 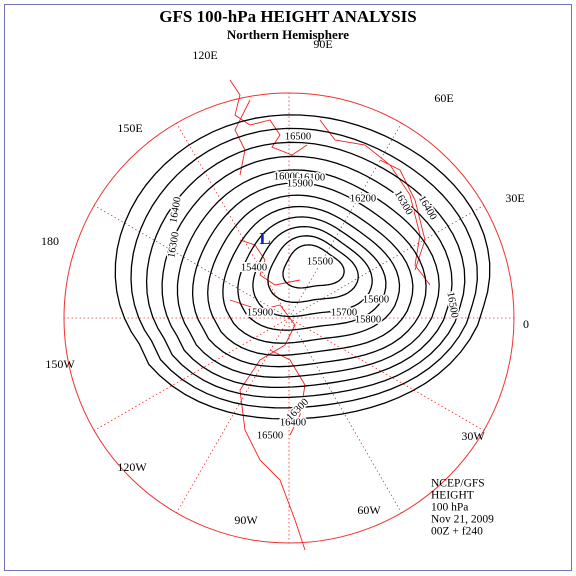 What do you see at coordinates (443, 98) in the screenshot?
I see `longitude-label: 60E` at bounding box center [443, 98].